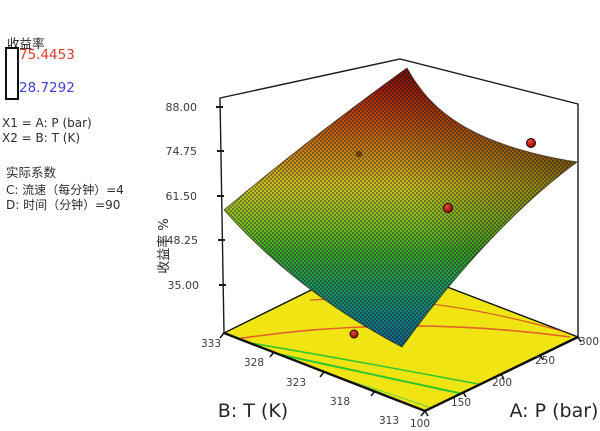 This screenshot has height=431, width=600. I want to click on factor-c-label: C: 流速（每分钟）=4, so click(65, 190).